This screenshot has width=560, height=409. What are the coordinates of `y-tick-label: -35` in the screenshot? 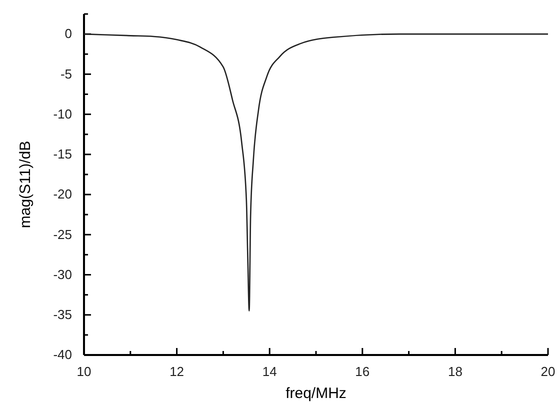 It's located at (62, 314).